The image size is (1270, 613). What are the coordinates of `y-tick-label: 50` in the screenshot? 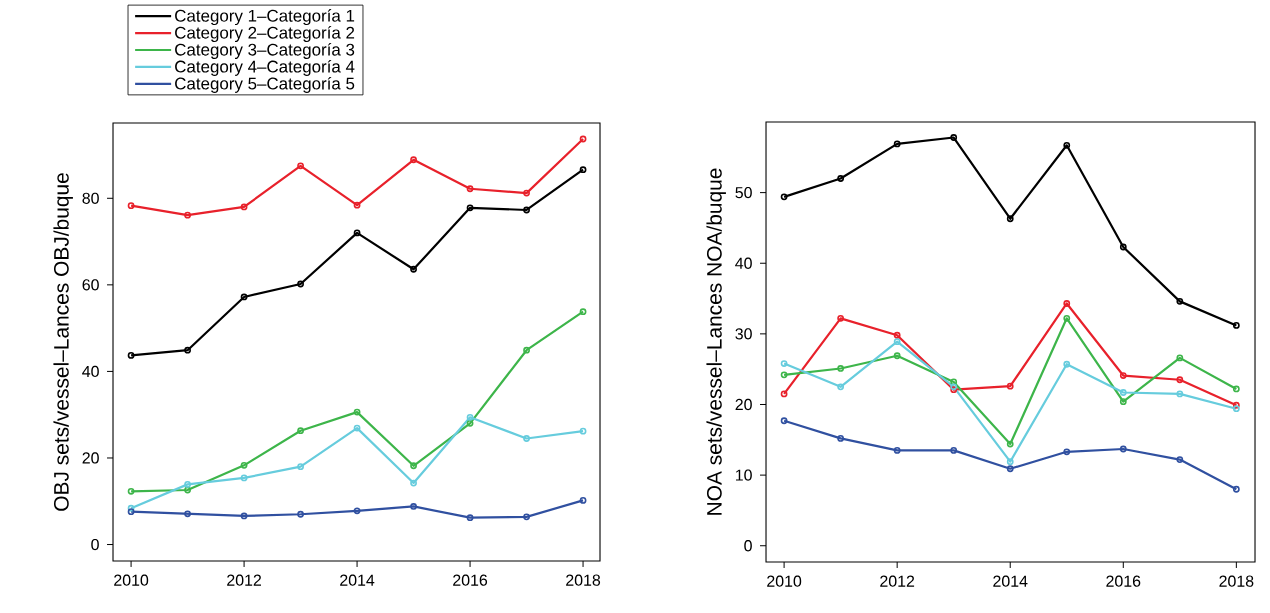 It's located at (743, 192).